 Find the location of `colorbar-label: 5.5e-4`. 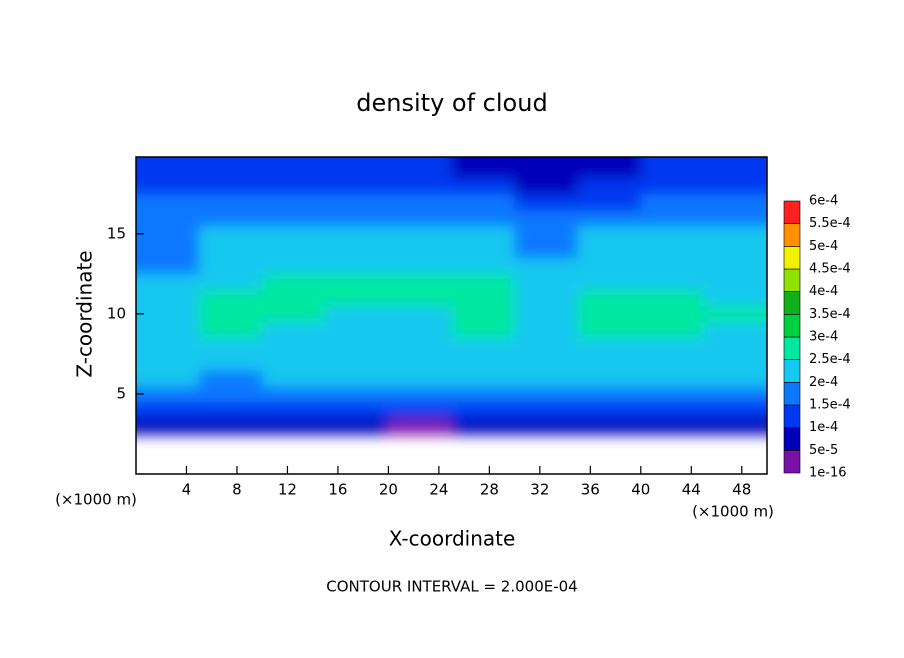

colorbar-label: 5.5e-4 is located at coordinates (830, 223).